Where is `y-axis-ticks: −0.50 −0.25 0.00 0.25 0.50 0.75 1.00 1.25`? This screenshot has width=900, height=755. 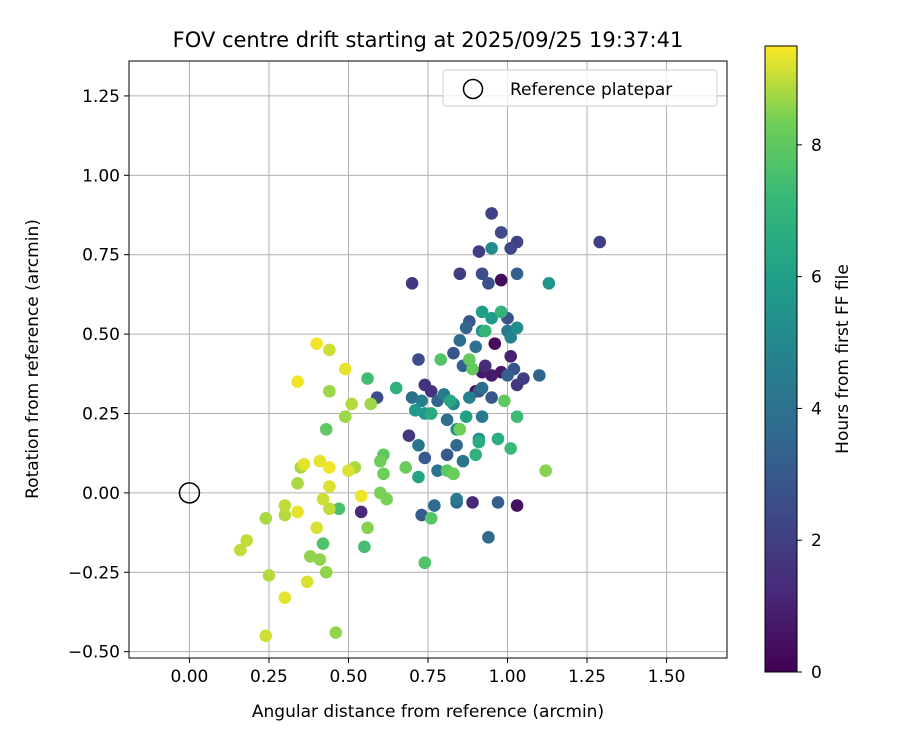 y-axis-ticks: −0.50 −0.25 0.00 0.25 0.50 0.75 1.00 1.25 is located at coordinates (98, 375).